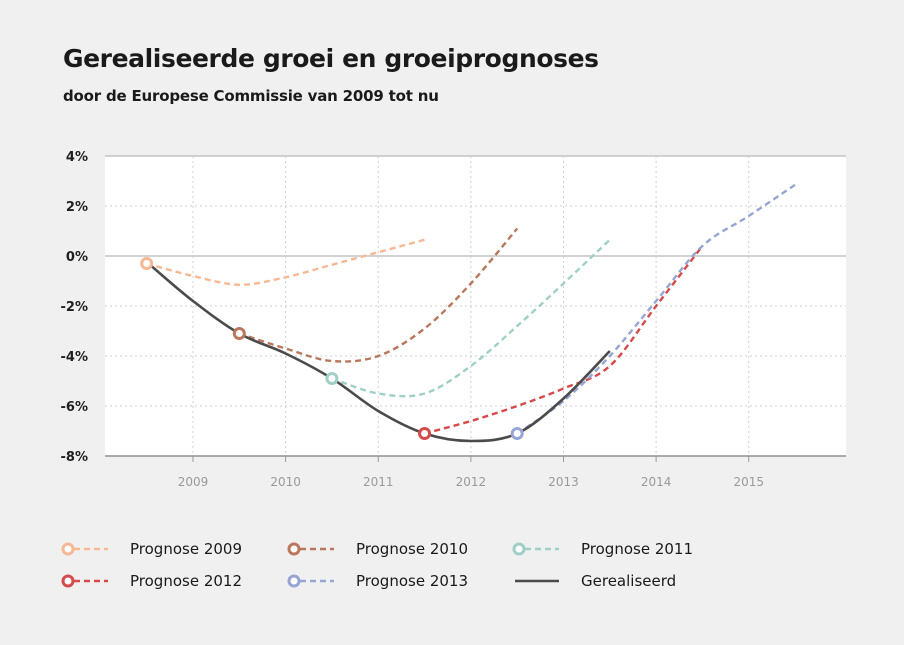  I want to click on chart-title: Gerealiseerde groei en groeiprognoses, so click(331, 58).